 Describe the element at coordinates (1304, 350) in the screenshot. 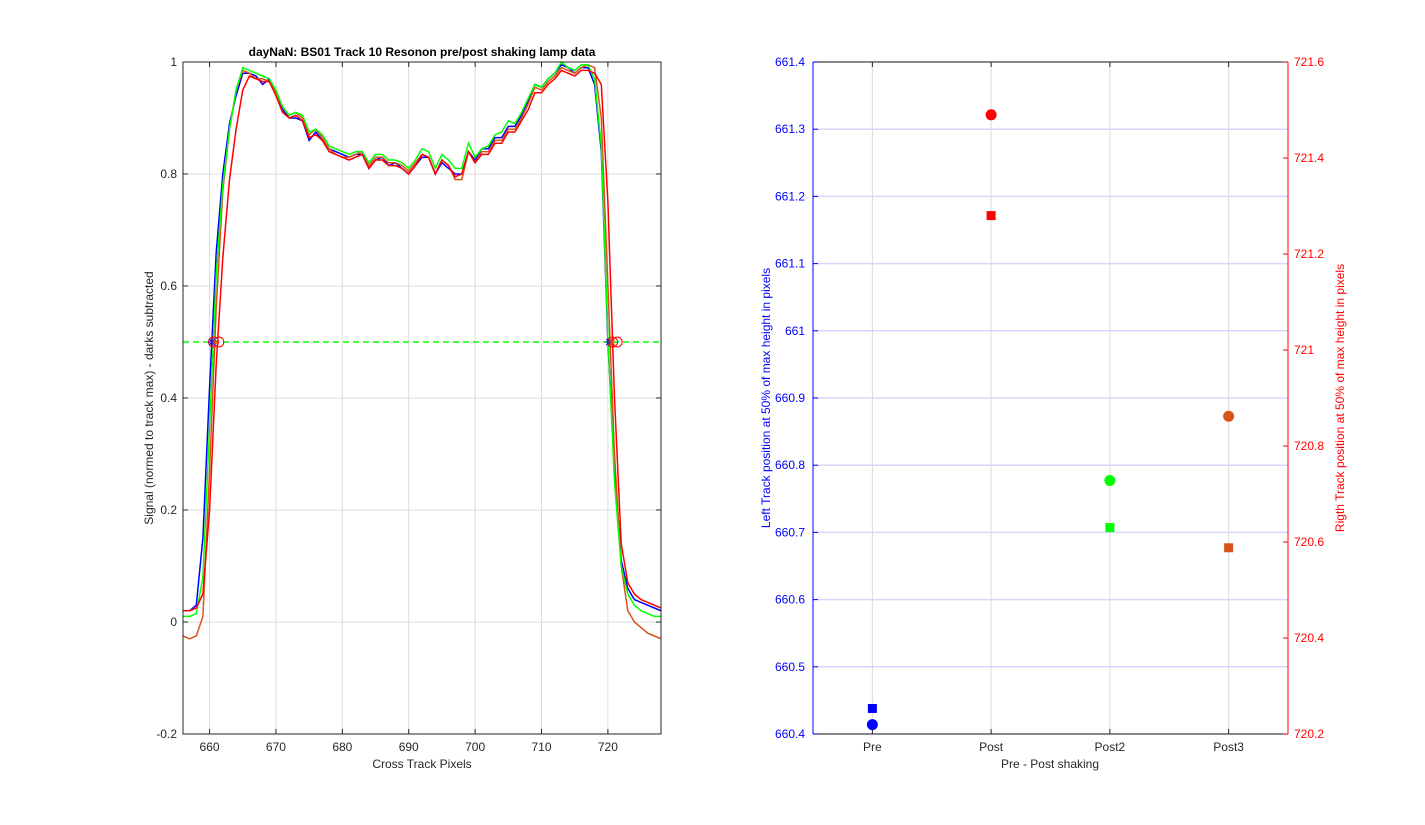

I see `right-right-y-tick-label: 721` at that location.